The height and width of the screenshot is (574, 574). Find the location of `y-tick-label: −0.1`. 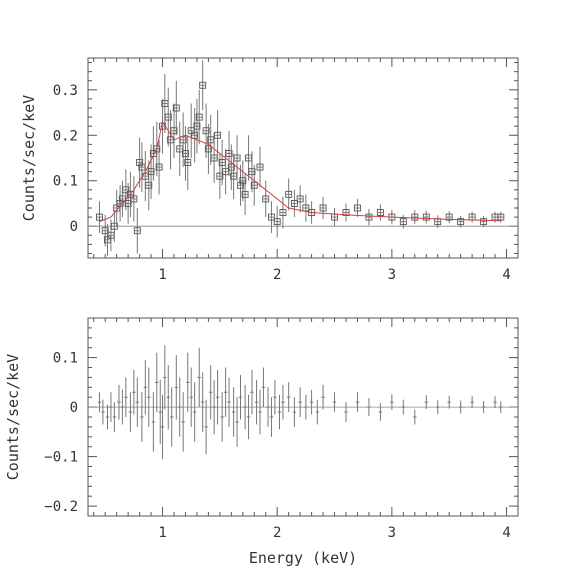

y-tick-label: −0.1 is located at coordinates (61, 458).